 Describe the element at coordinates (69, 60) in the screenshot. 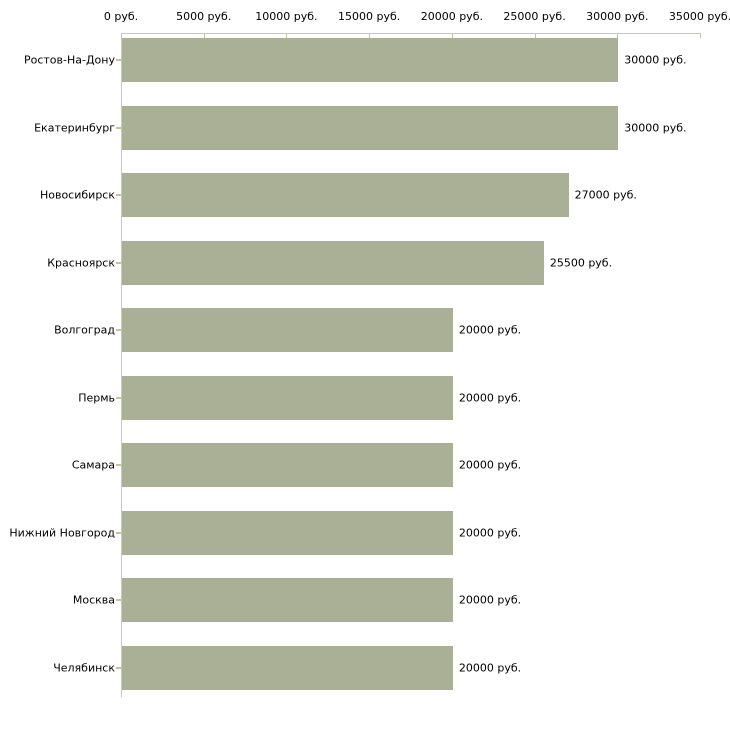

I see `category-label: Ростов-На-Дону` at that location.